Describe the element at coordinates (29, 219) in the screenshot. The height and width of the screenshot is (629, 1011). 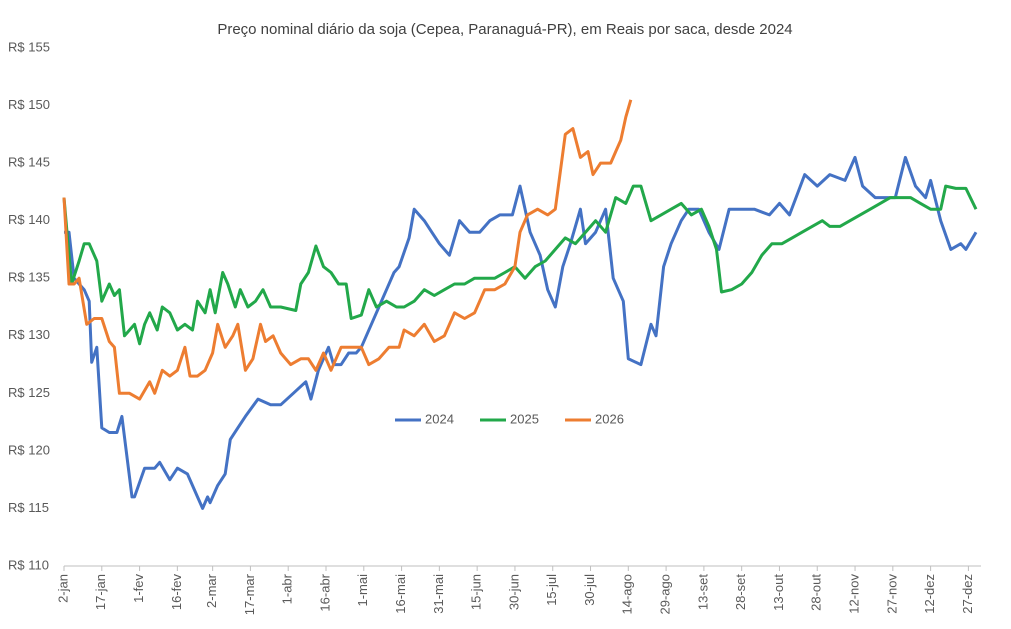
I see `y-tick-label: R$ 140` at that location.